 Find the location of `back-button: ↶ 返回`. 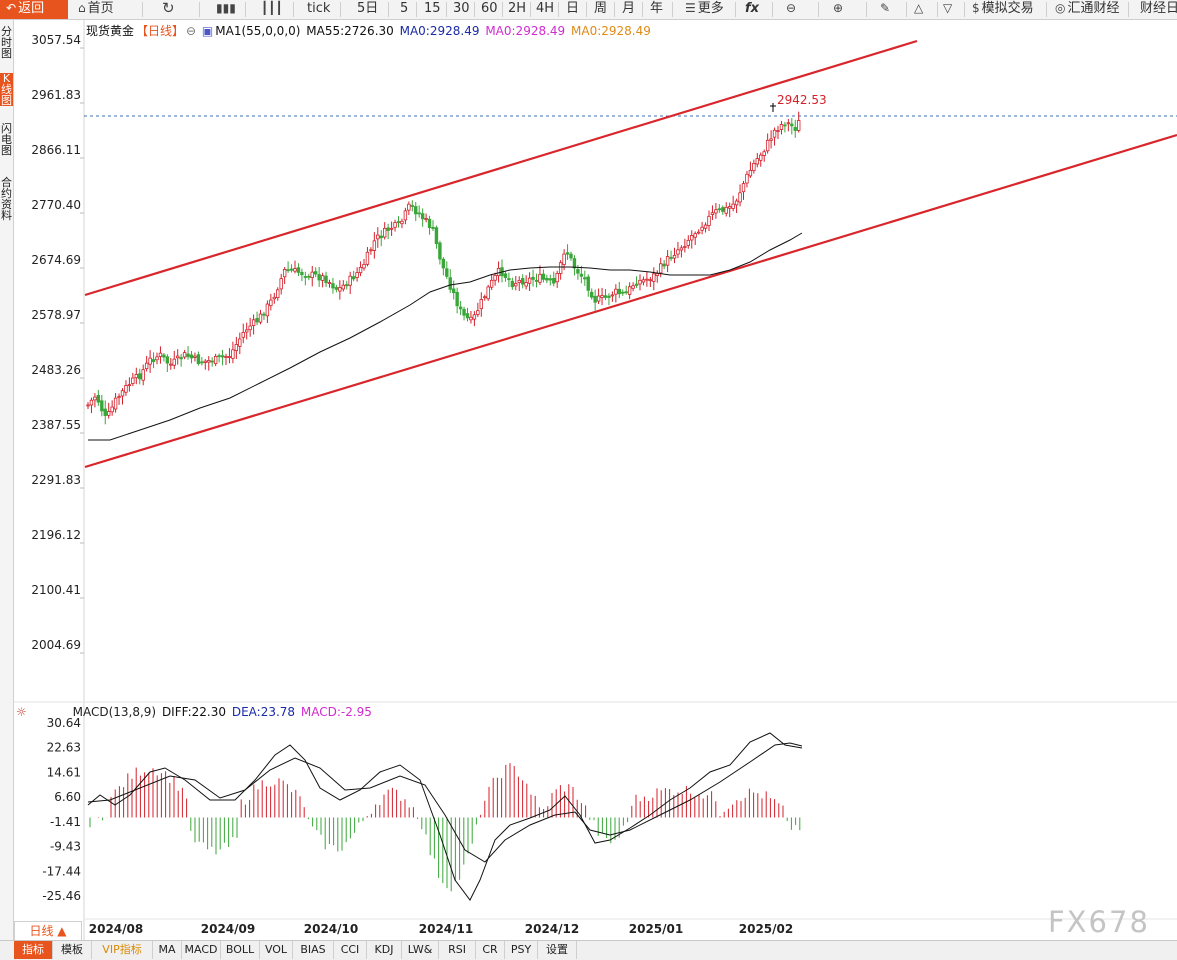

back-button: ↶ 返回 is located at coordinates (34, 9).